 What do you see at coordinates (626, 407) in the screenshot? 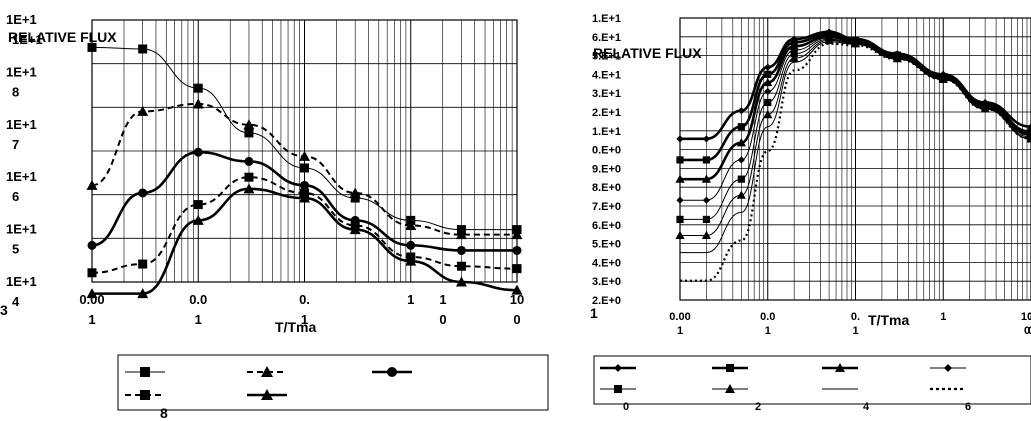
I see `legend-label: 0` at bounding box center [626, 407].